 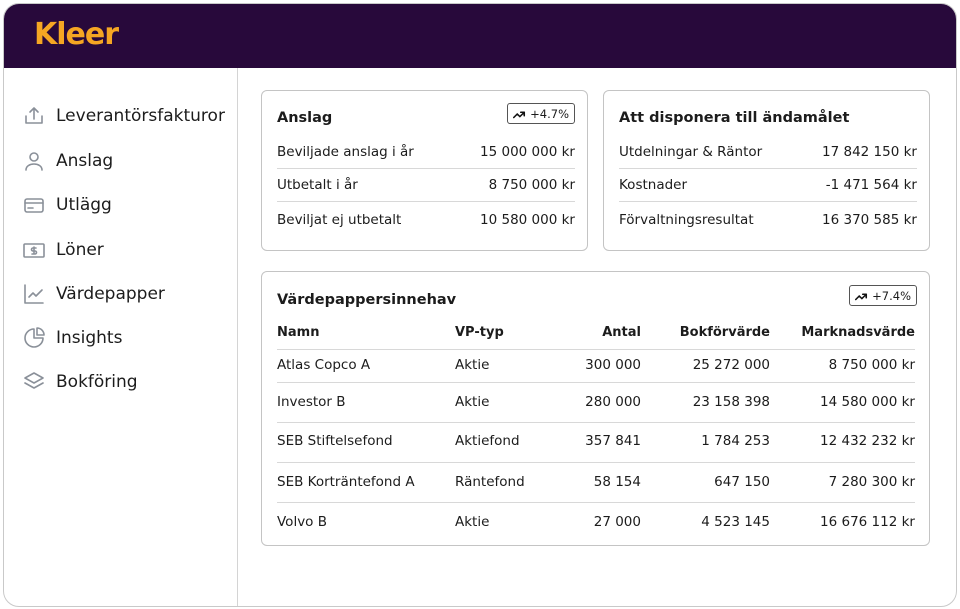 I want to click on header: Kleer, so click(x=480, y=36).